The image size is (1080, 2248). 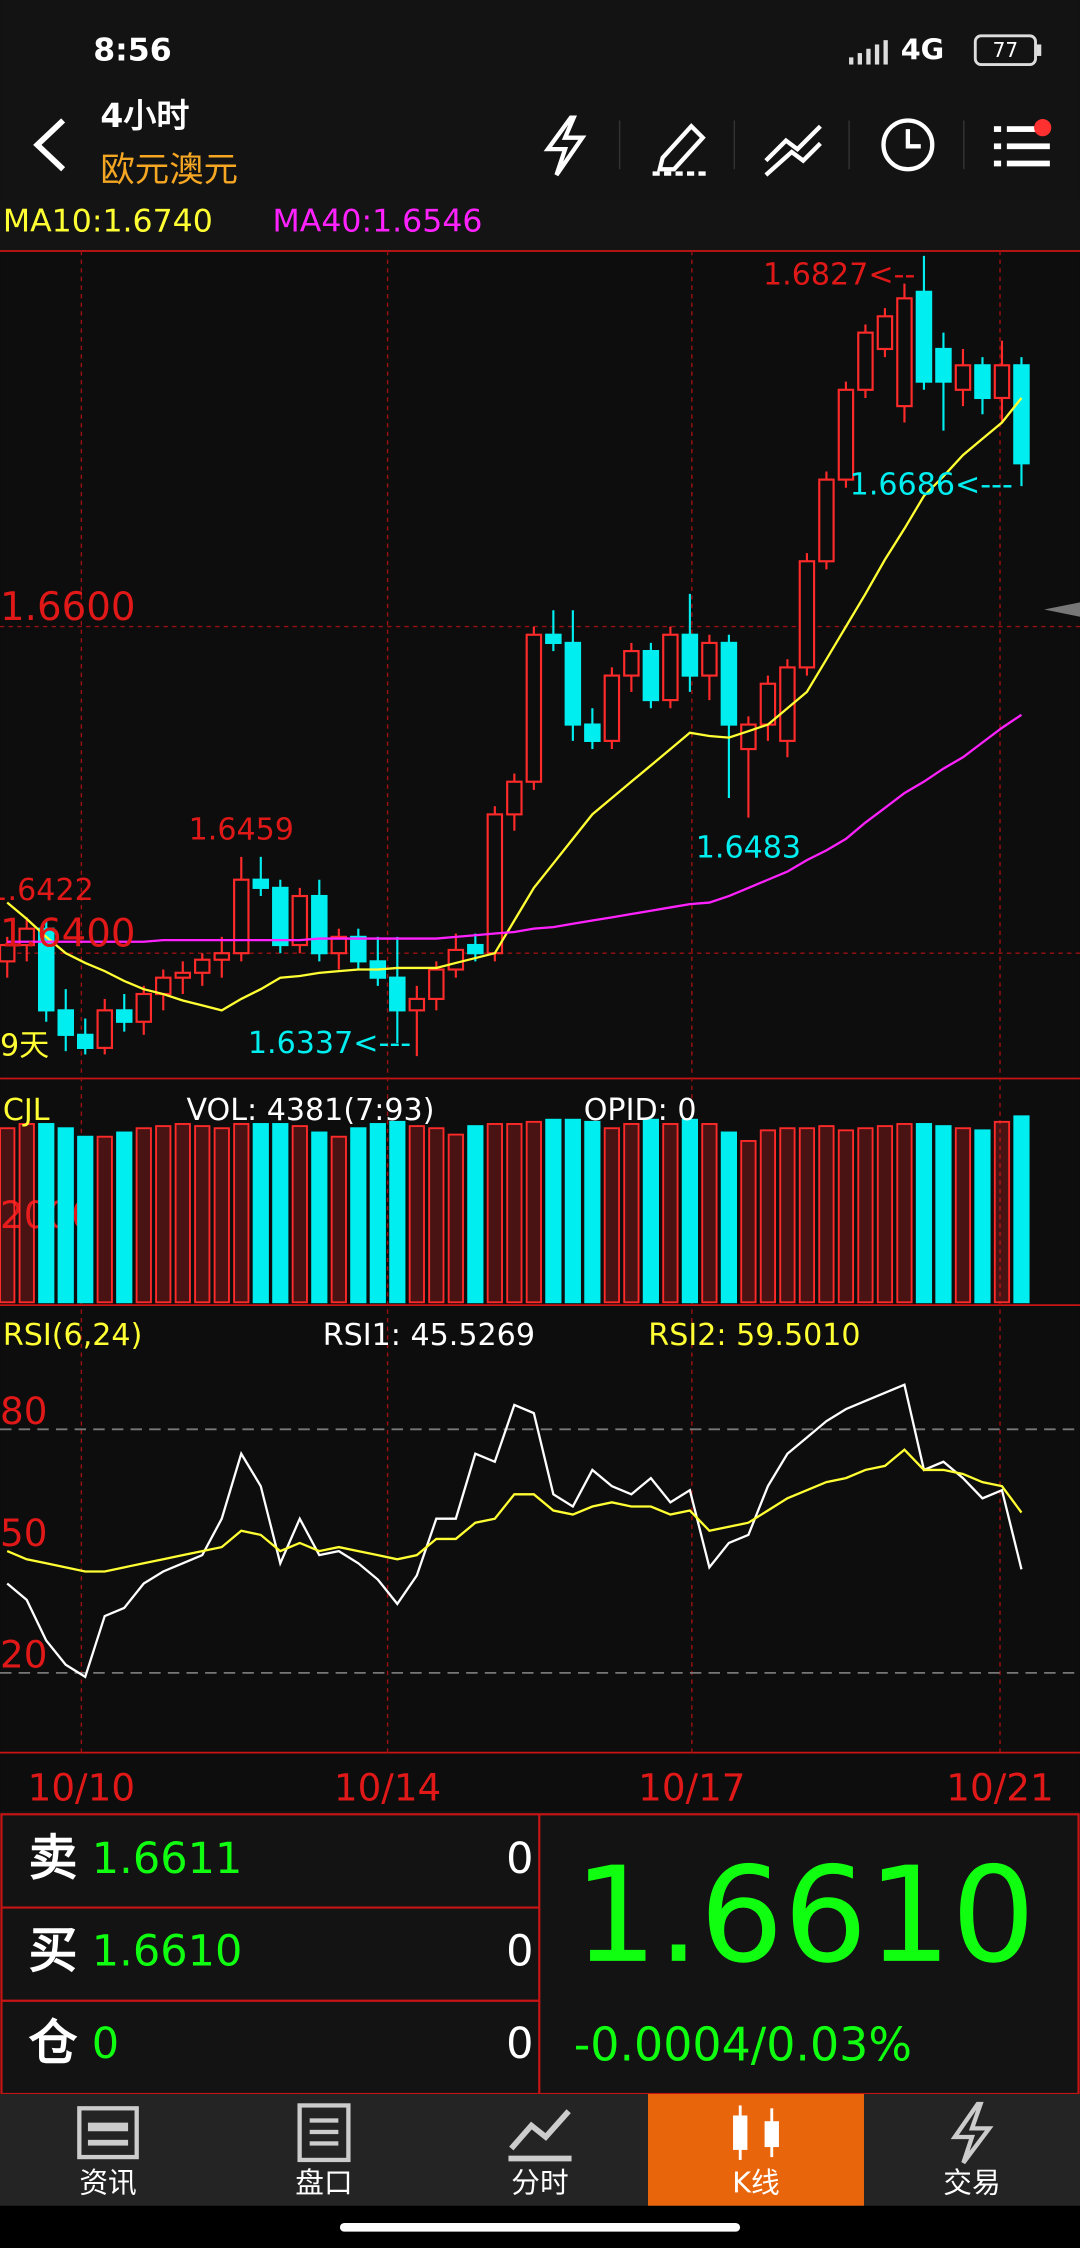 I want to click on menu-icon, so click(x=1022, y=143).